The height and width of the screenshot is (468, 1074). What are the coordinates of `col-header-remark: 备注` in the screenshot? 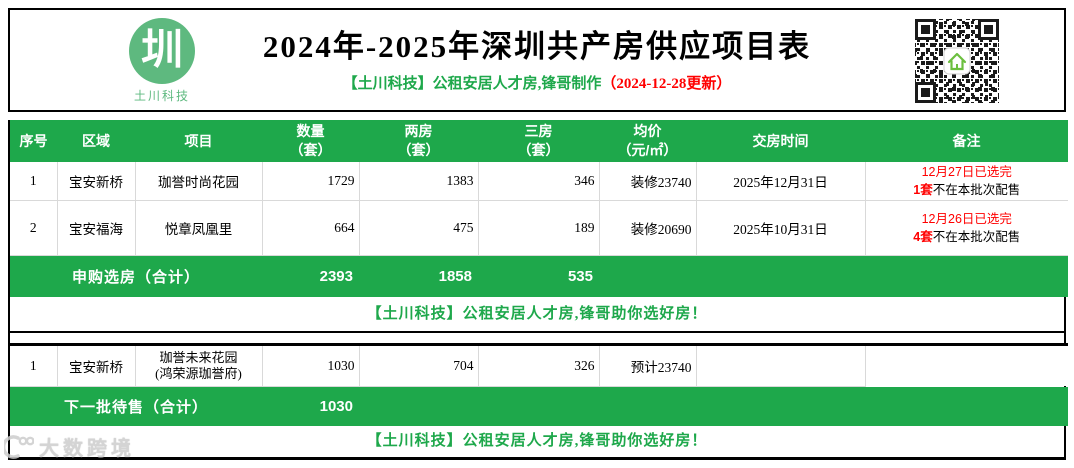 It's located at (966, 141).